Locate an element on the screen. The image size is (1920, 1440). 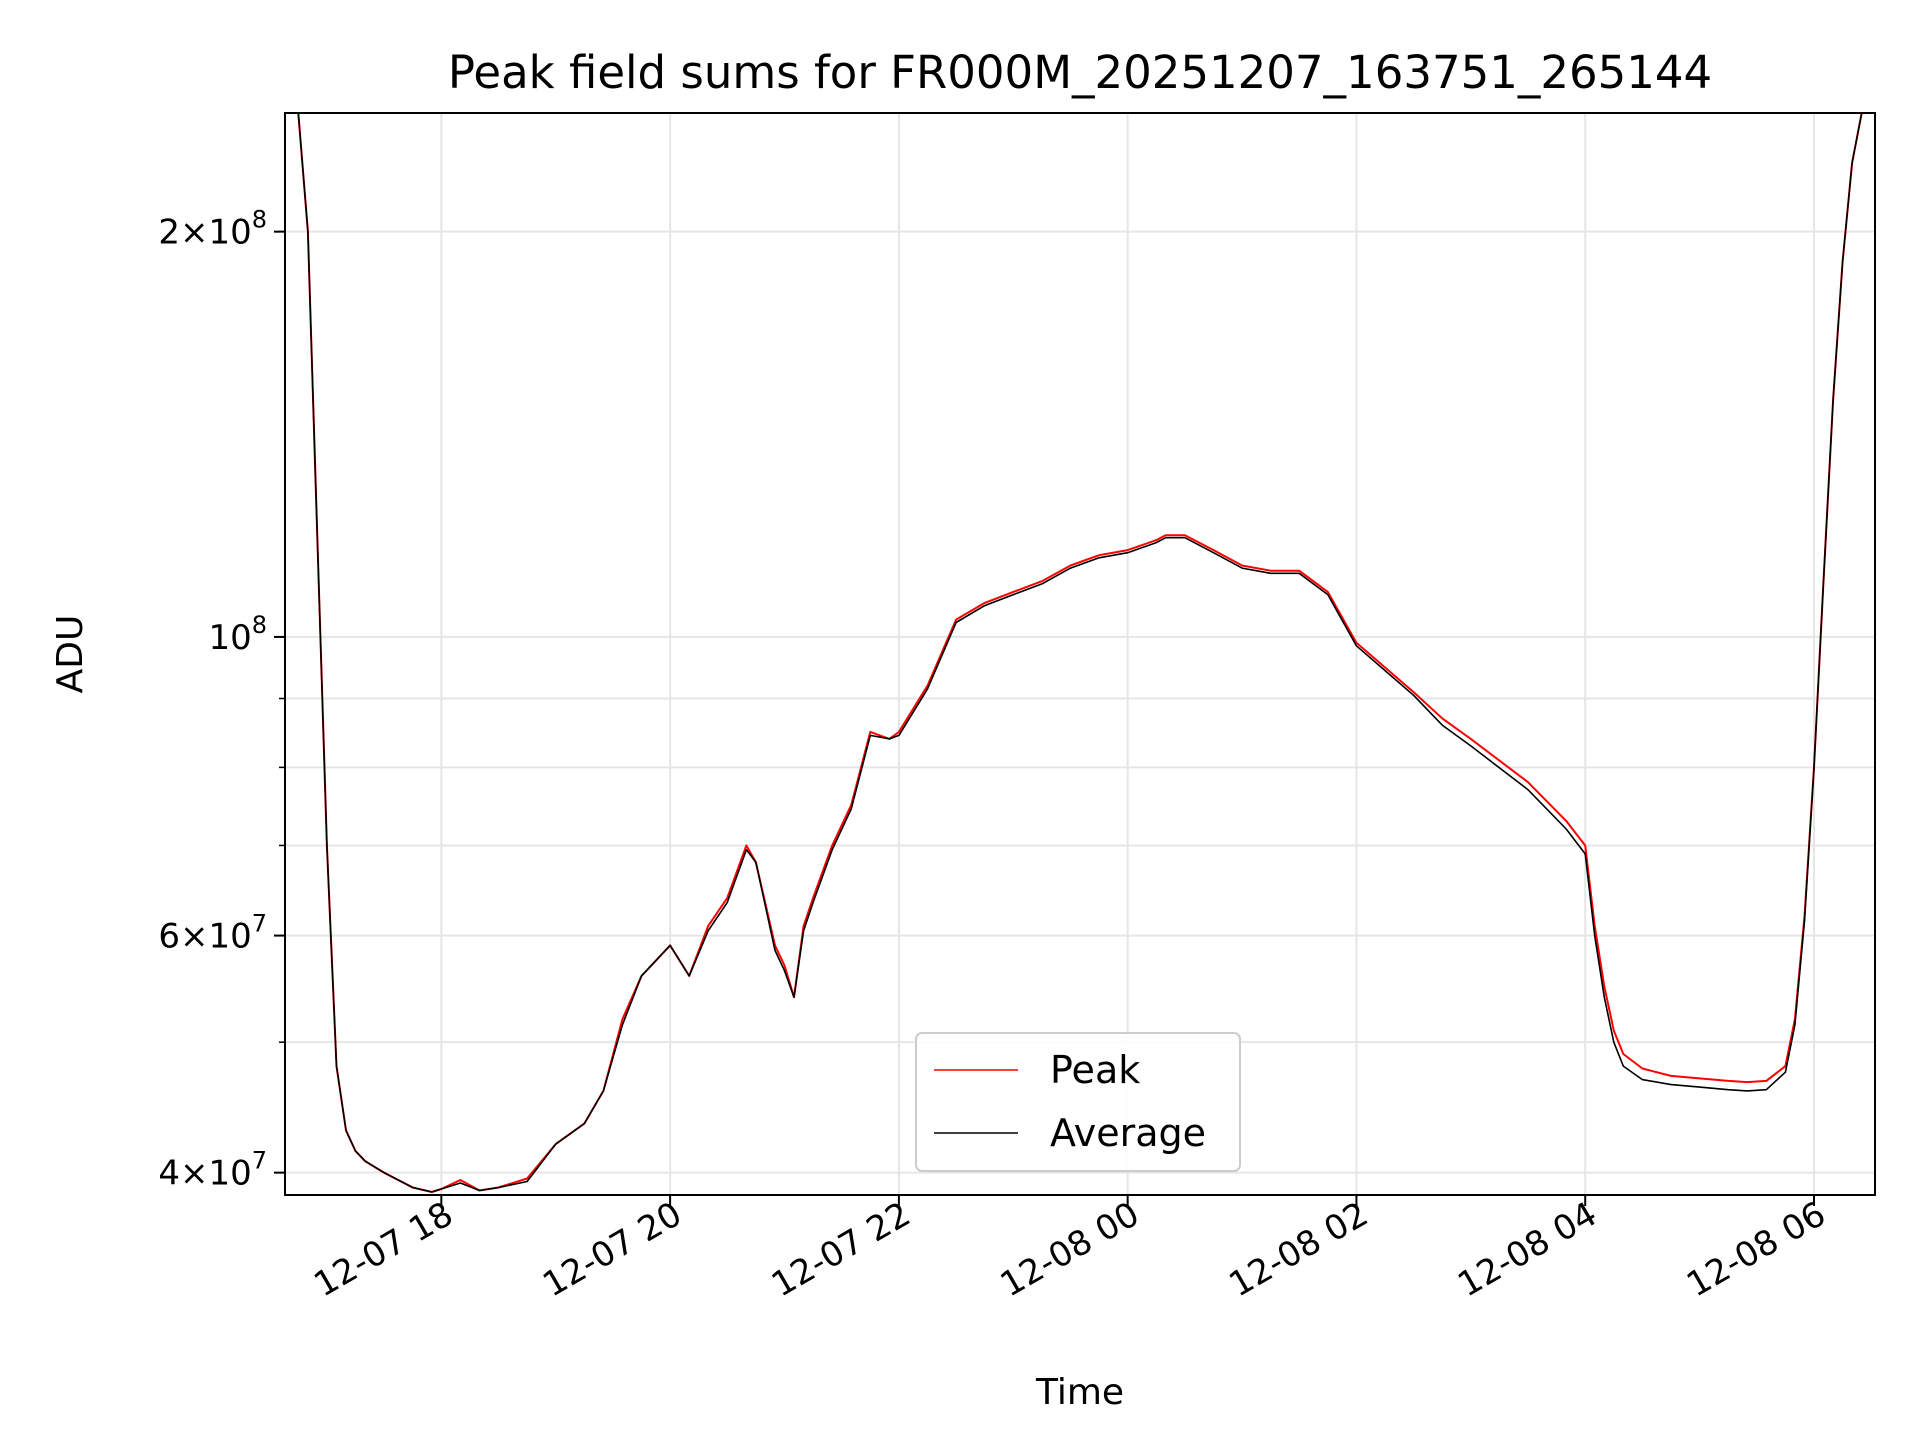
legend-label-average: Average is located at coordinates (1128, 1133).